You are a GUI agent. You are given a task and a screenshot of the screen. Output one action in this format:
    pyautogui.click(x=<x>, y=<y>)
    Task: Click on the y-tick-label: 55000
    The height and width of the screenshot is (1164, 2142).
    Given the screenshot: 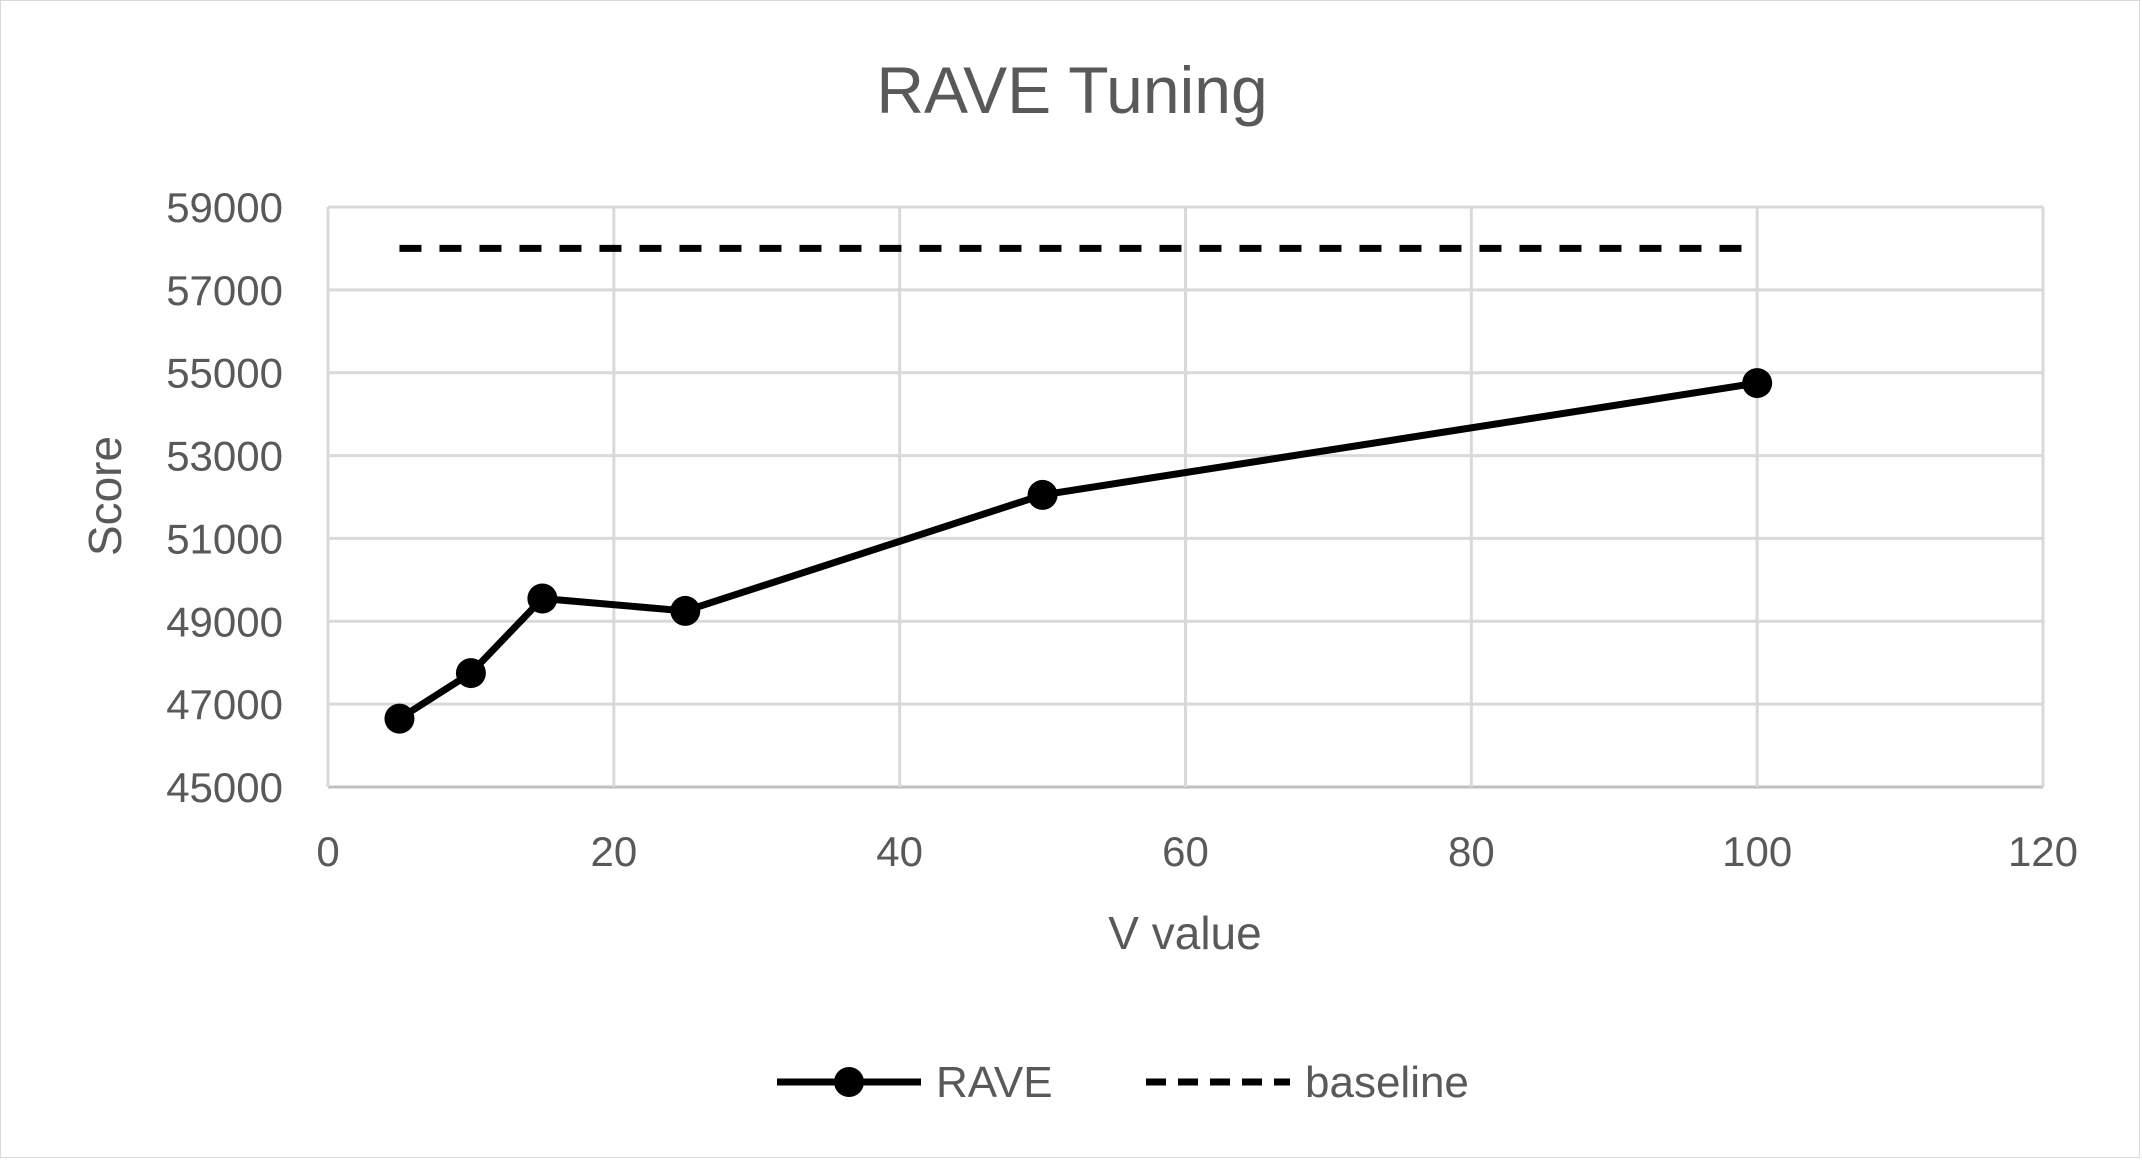 What is the action you would take?
    pyautogui.click(x=224, y=373)
    